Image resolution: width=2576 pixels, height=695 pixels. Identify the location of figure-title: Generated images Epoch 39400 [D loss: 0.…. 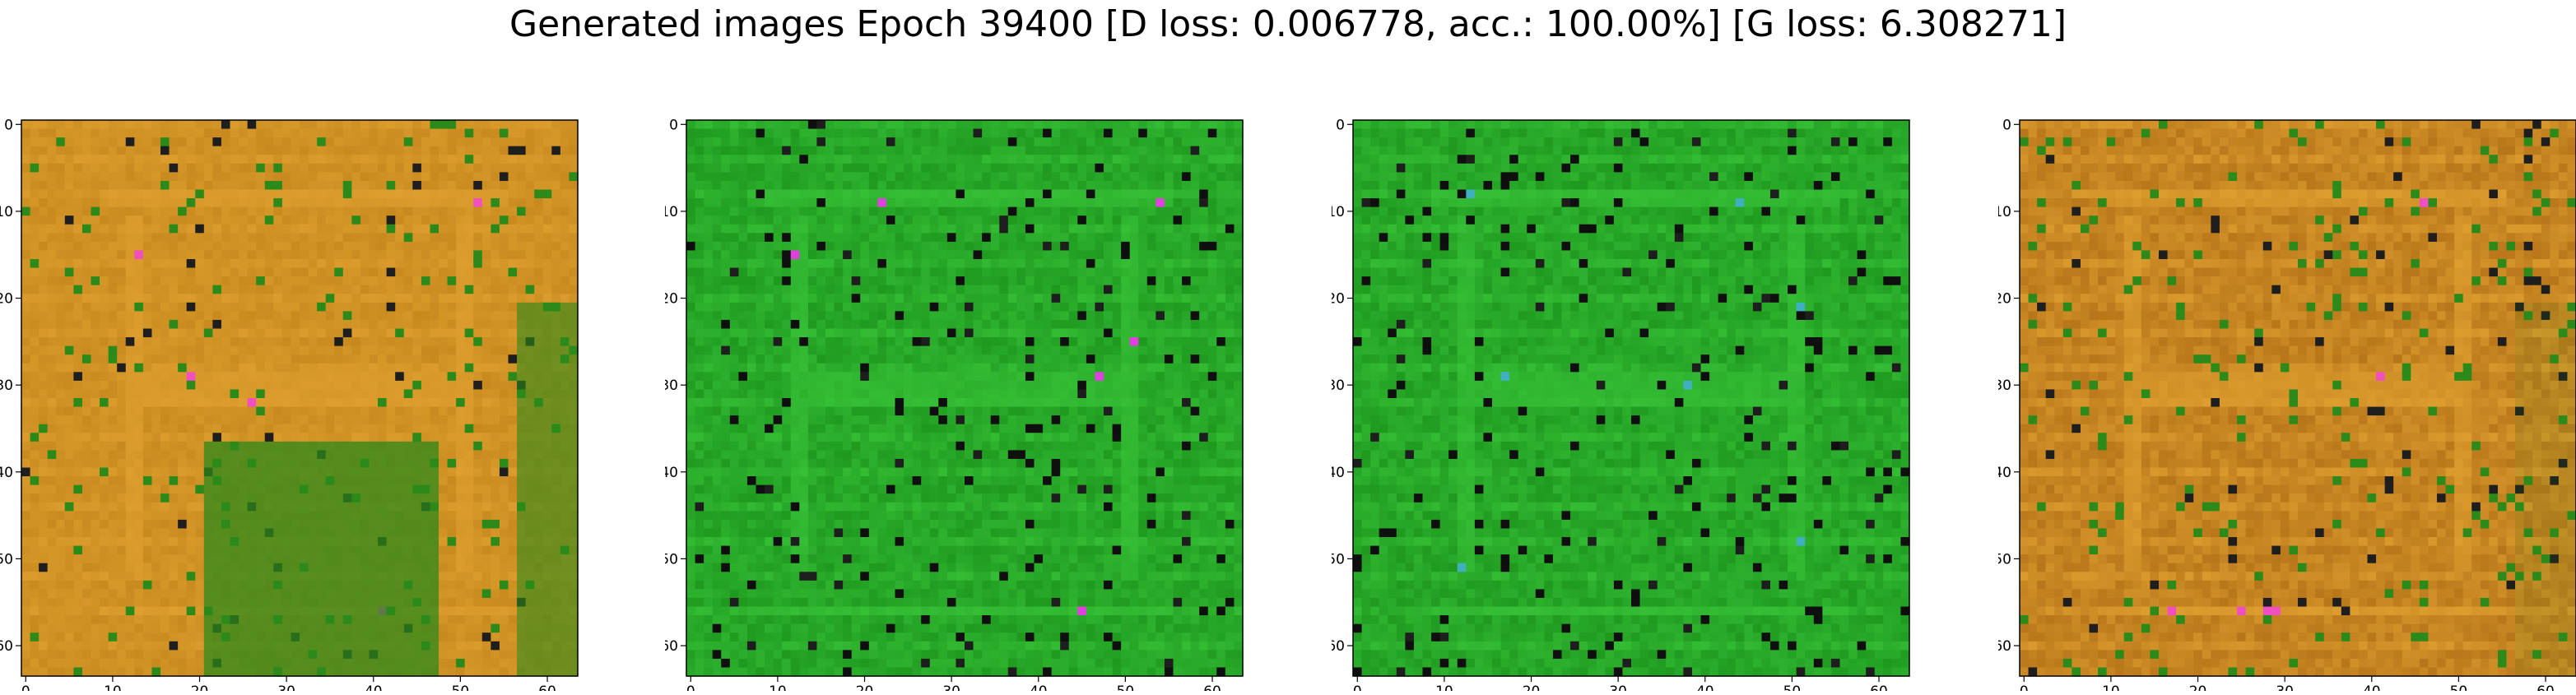
(1288, 24).